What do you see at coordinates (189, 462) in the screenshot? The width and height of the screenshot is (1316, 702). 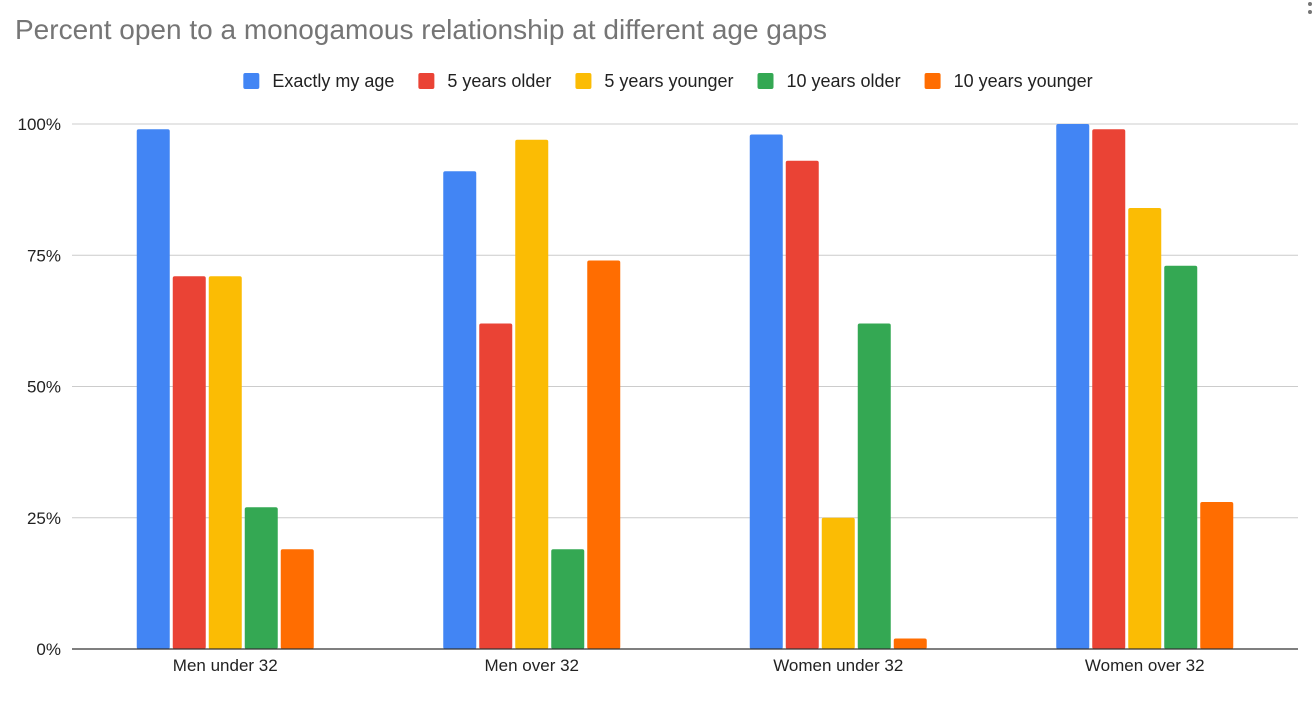 I see `bar-men-under-32-5-years-older: 5 years older — Men under 32: 71%` at bounding box center [189, 462].